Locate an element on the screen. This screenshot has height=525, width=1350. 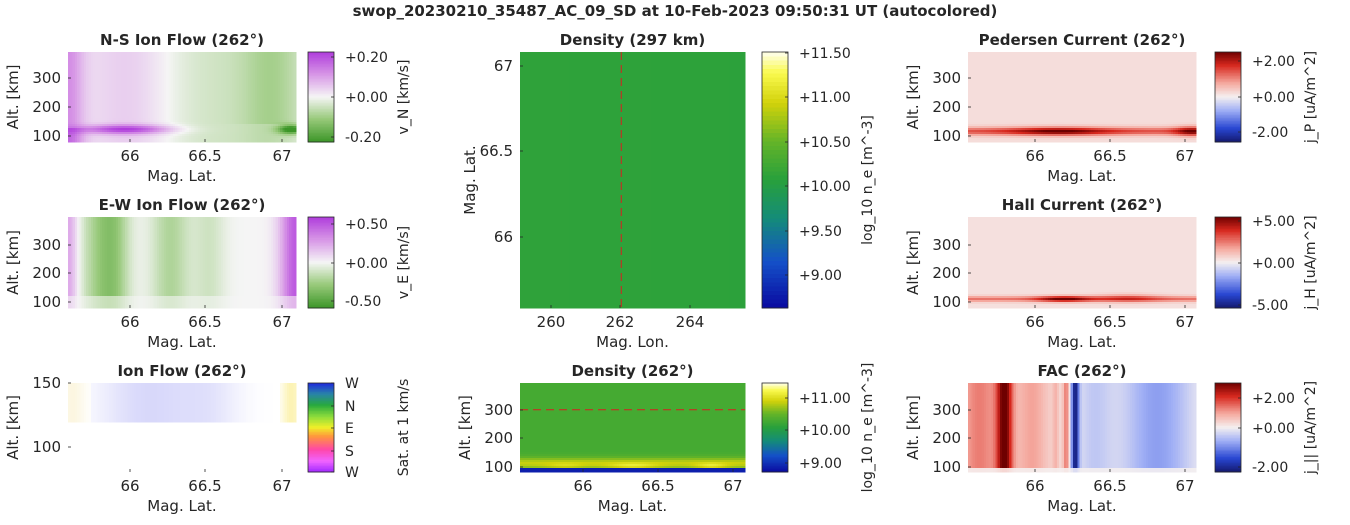
ns-ion-flow-colorbar-tick: +0.20 is located at coordinates (366, 58).